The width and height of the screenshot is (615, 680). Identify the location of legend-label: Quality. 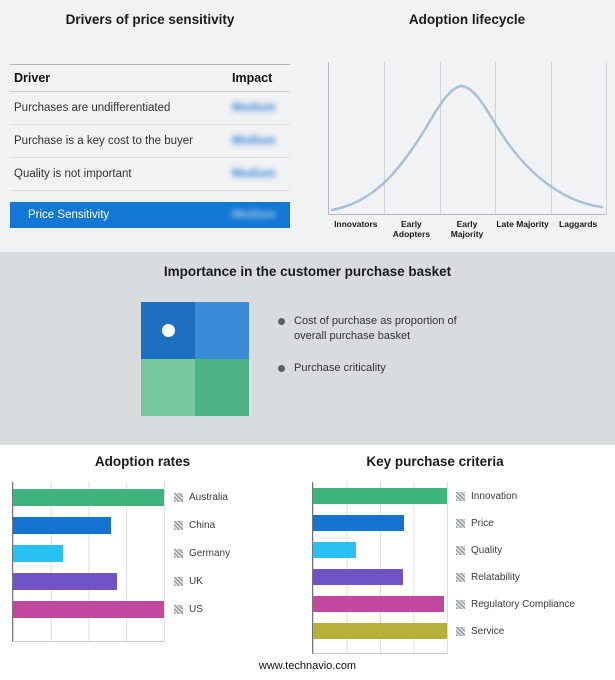
(487, 550).